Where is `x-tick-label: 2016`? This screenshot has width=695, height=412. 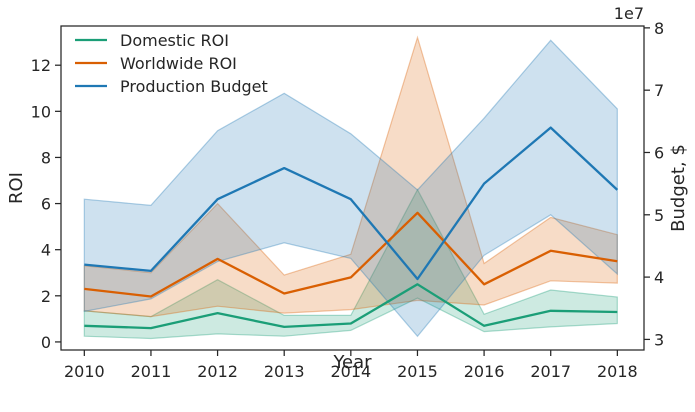 x-tick-label: 2016 is located at coordinates (484, 371).